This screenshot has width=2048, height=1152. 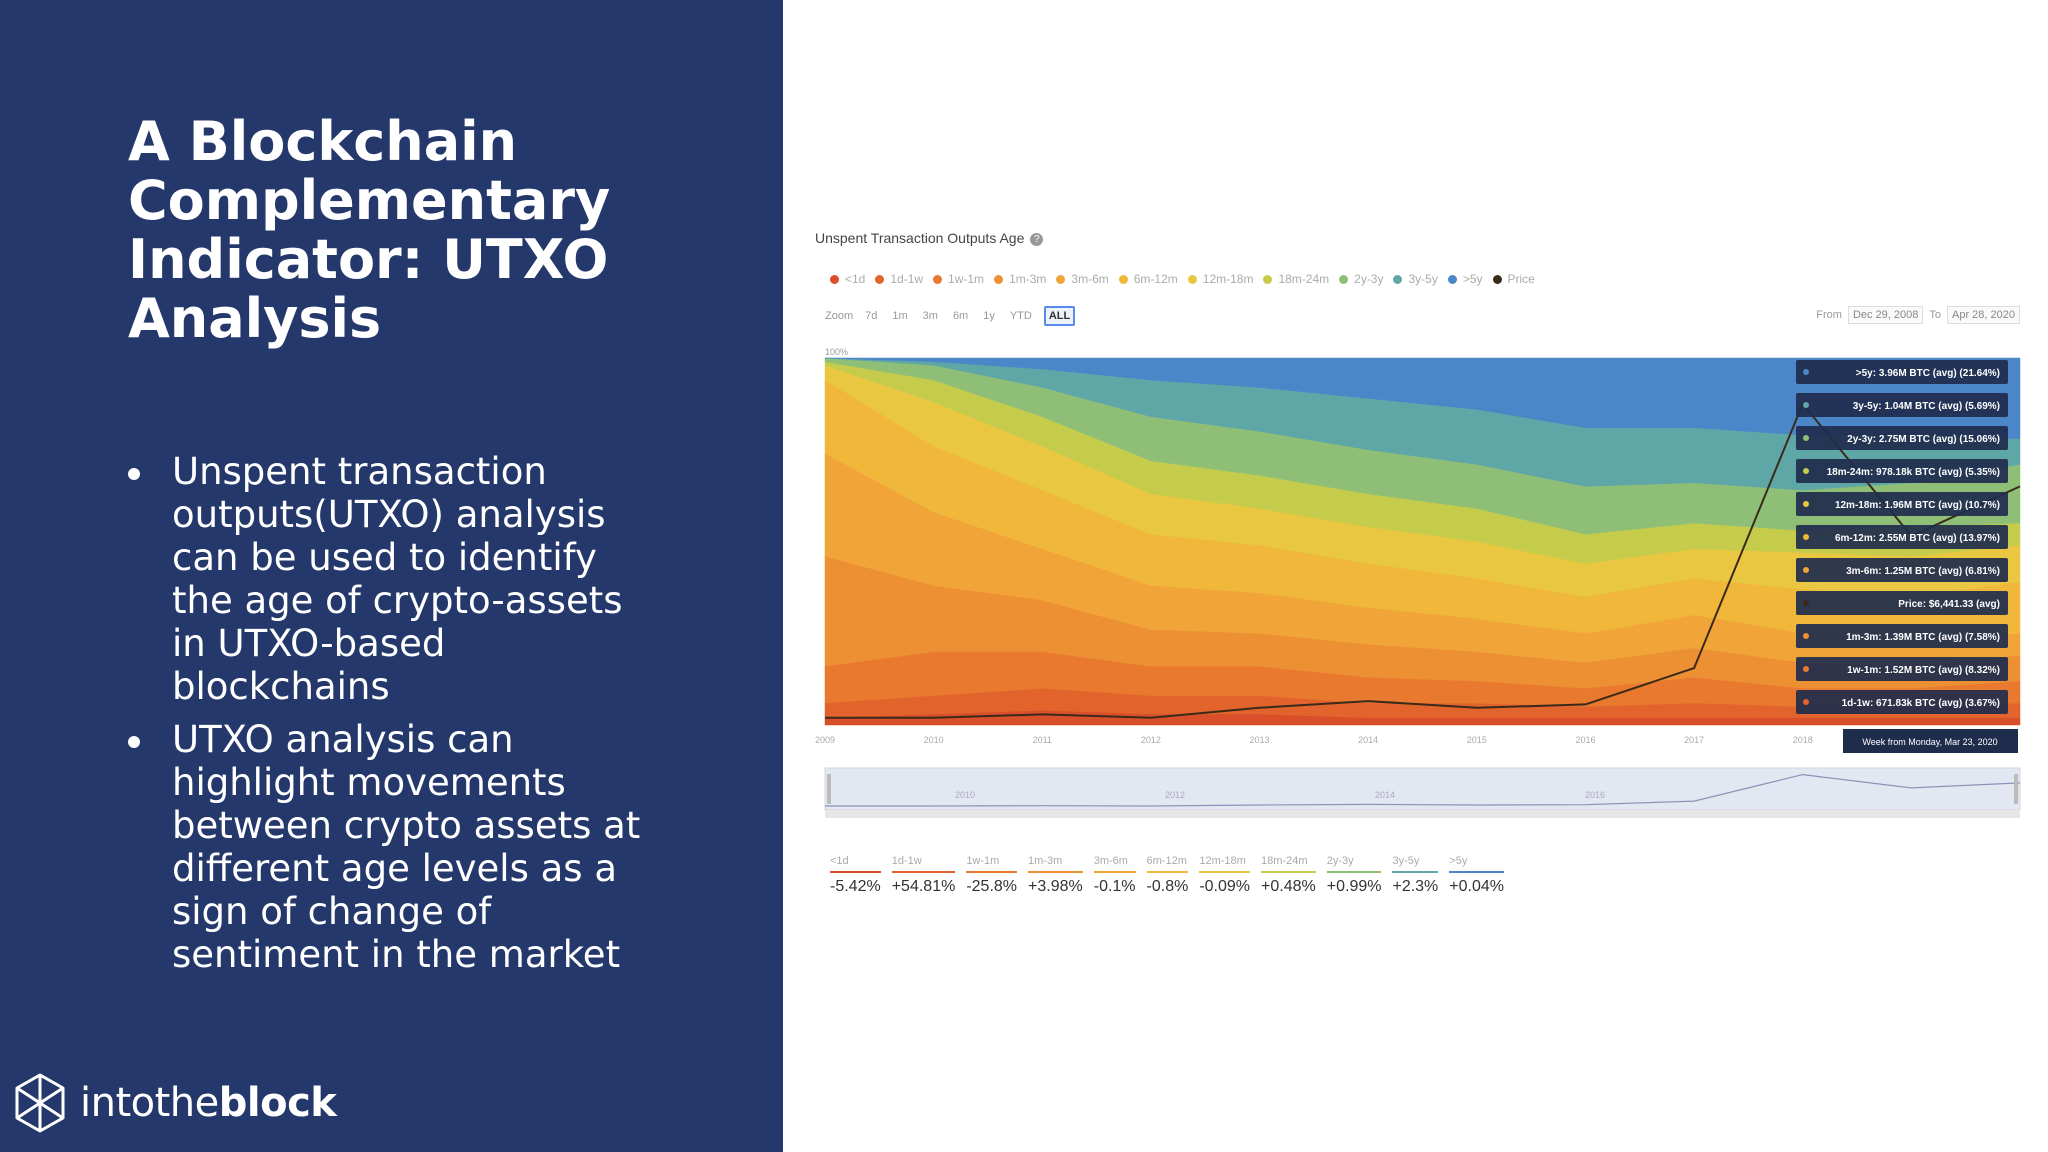 What do you see at coordinates (134, 474) in the screenshot?
I see `bullet-dot-icon` at bounding box center [134, 474].